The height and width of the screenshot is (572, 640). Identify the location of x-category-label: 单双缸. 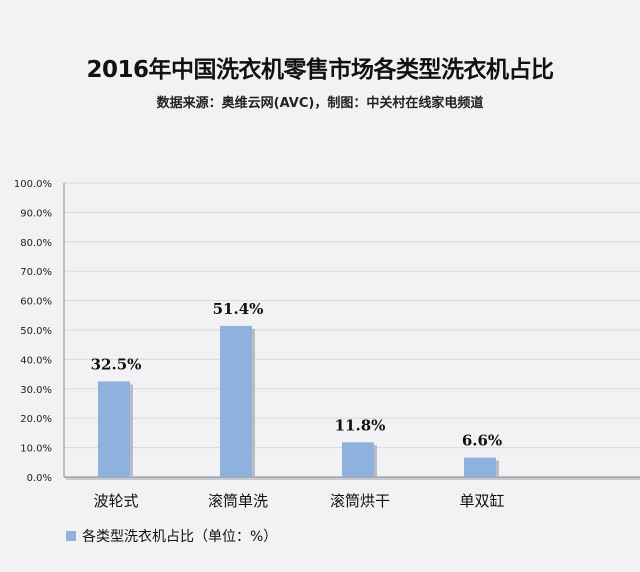
(481, 501).